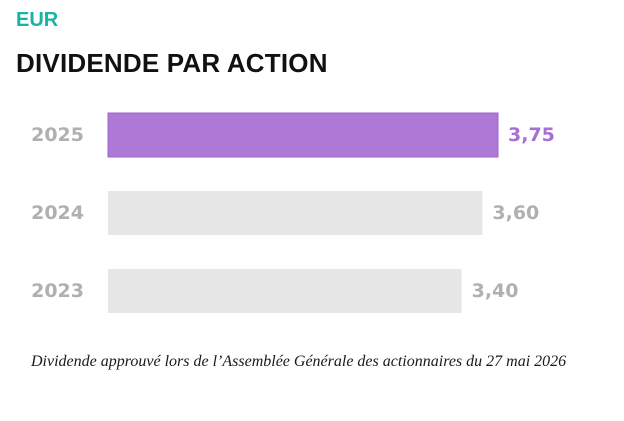  I want to click on currency-label: EUR, so click(37, 20).